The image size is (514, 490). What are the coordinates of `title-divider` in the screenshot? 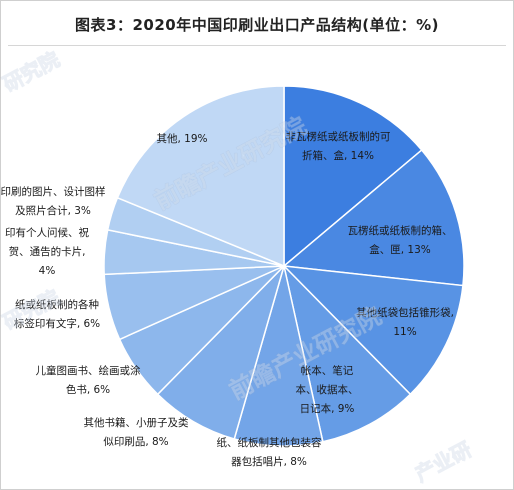 It's located at (257, 45).